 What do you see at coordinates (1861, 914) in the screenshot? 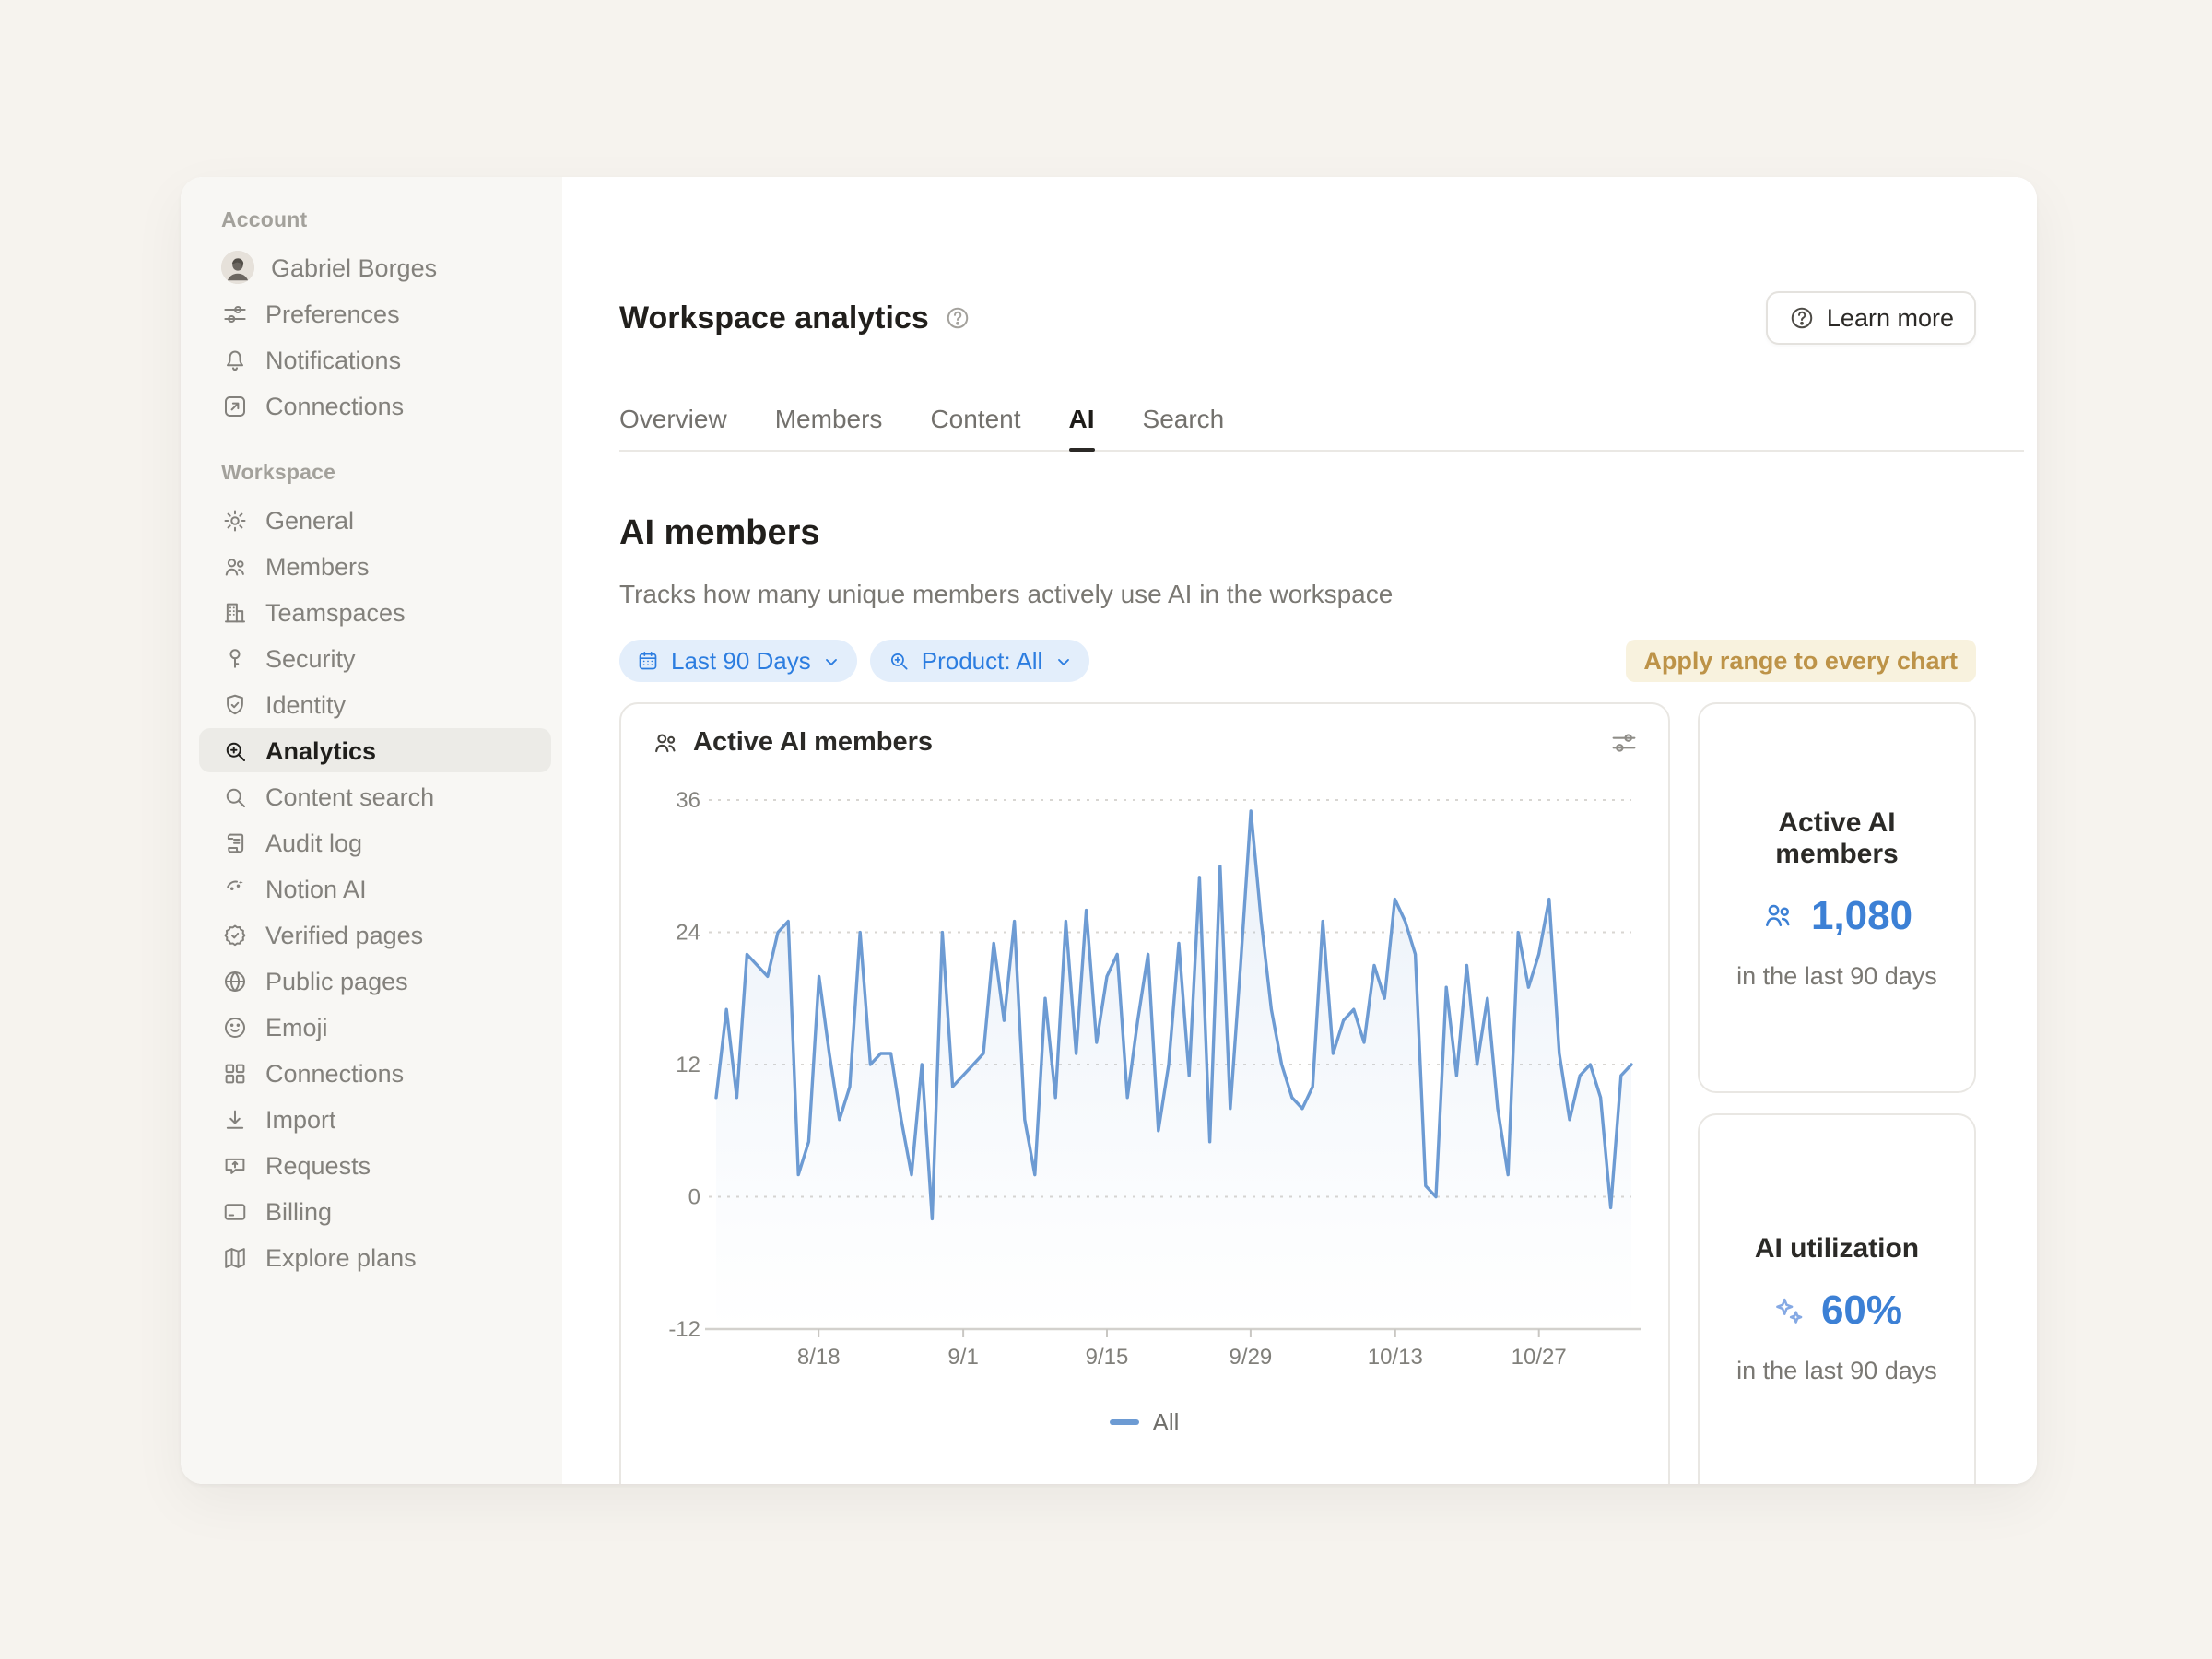
I see `stat-value: 1,080` at bounding box center [1861, 914].